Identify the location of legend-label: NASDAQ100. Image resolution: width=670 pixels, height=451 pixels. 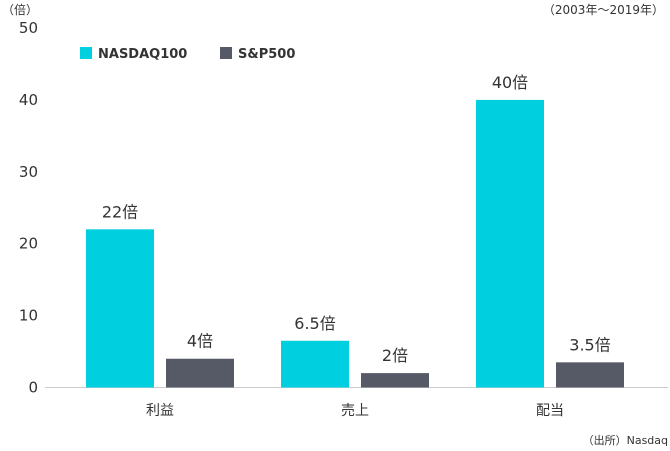
(142, 54).